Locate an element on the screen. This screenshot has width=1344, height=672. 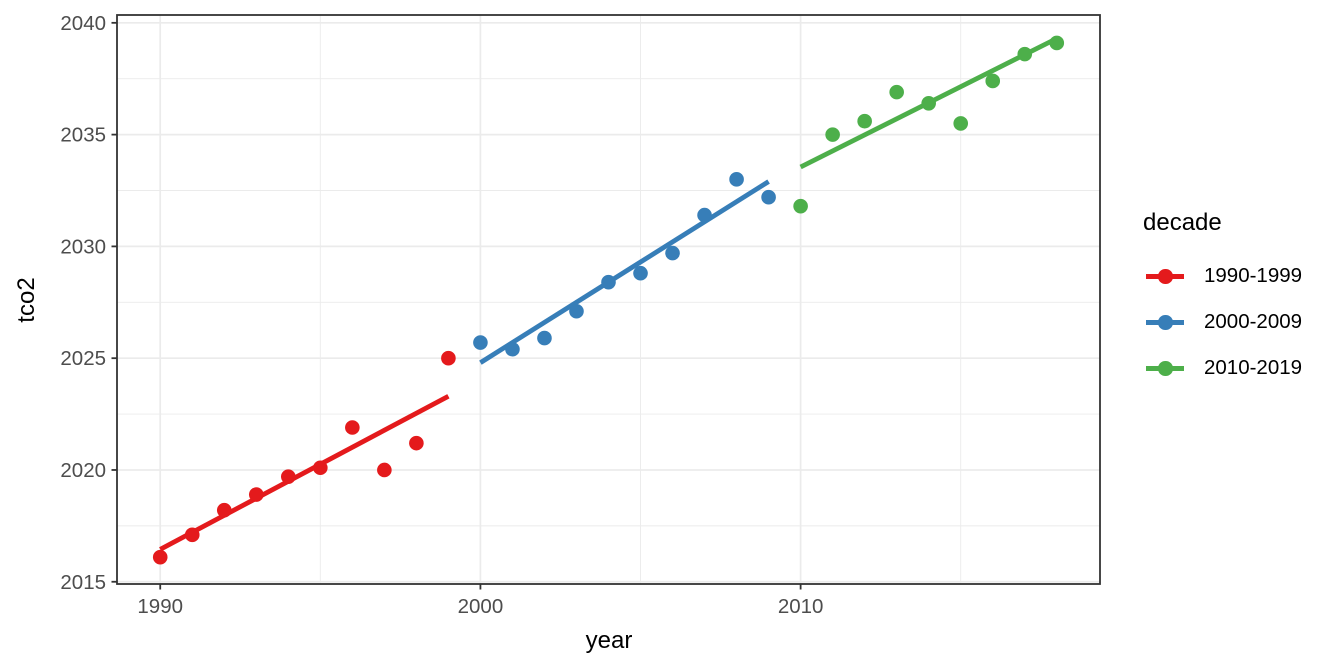
legend-key-green is located at coordinates (1165, 368).